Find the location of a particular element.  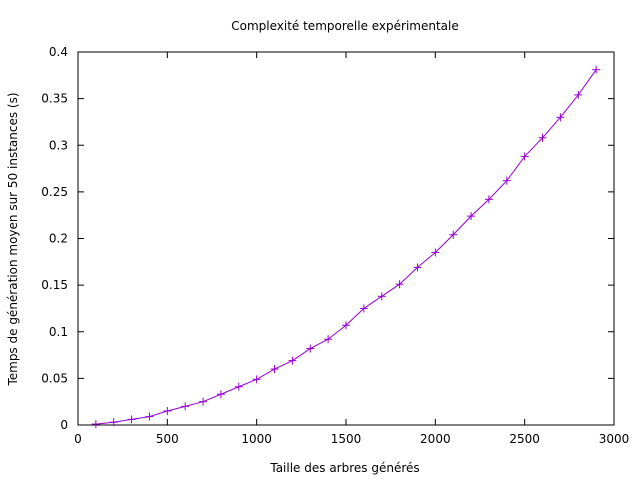

y-tick-label: 0.05 is located at coordinates (54, 378).